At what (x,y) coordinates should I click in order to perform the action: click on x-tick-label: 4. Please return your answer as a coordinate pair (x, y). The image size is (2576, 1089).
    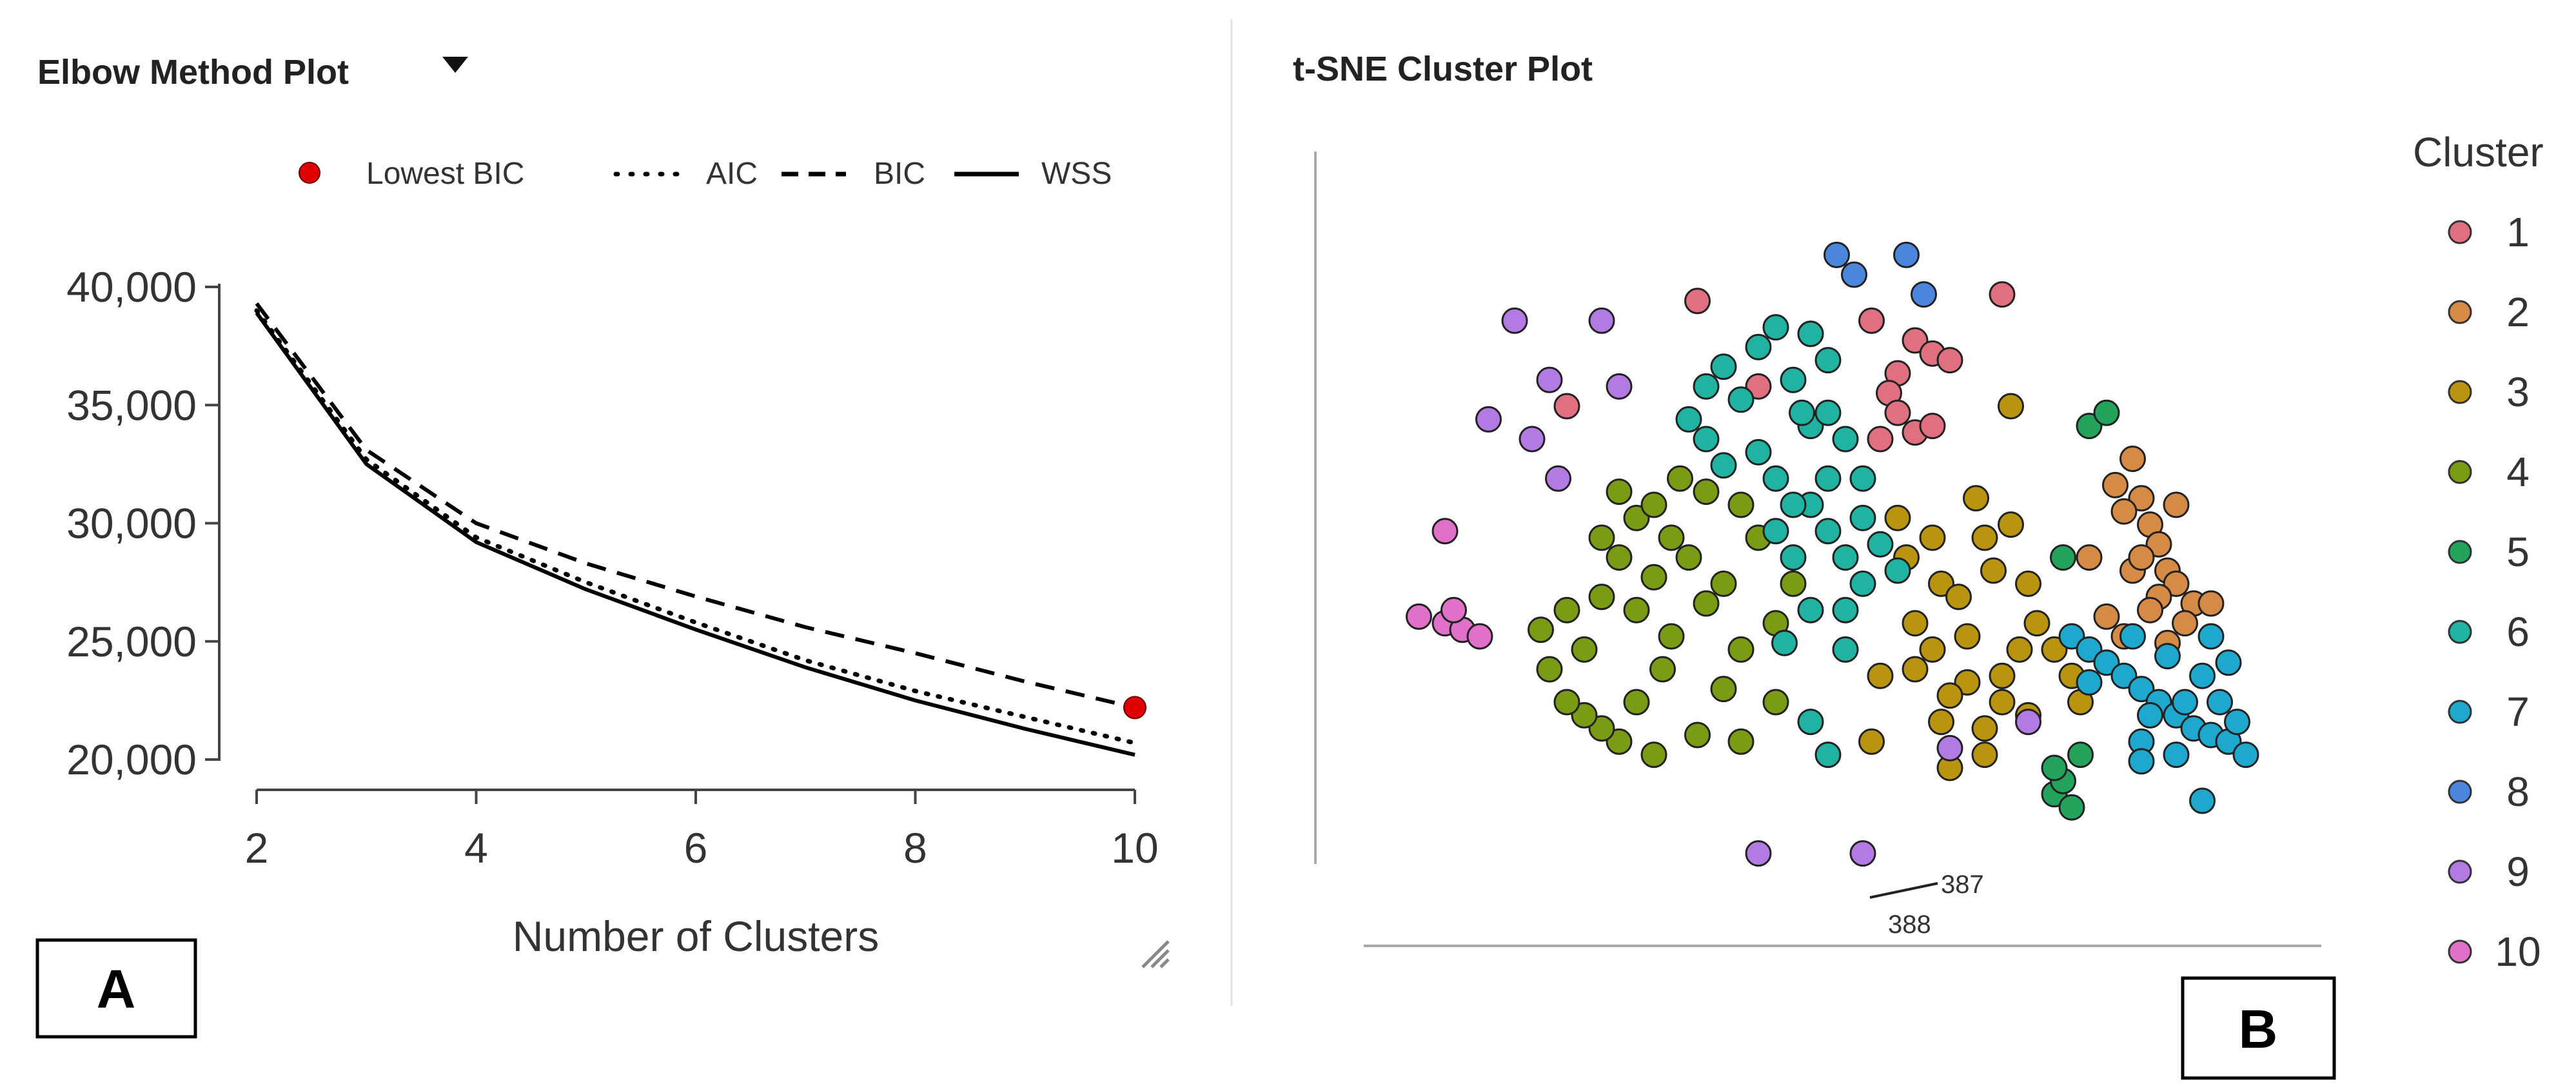
    Looking at the image, I should click on (476, 848).